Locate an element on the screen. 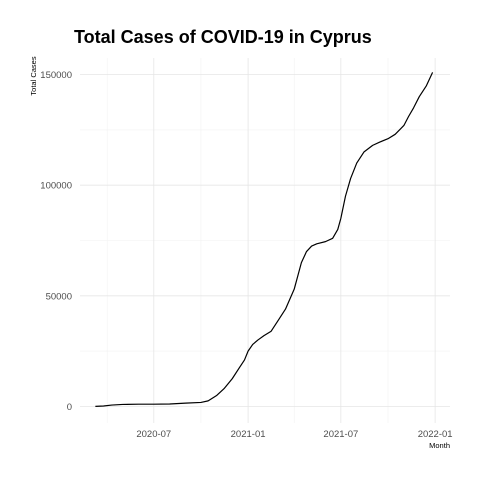 The width and height of the screenshot is (480, 480). y-tick-label: 150000 is located at coordinates (56, 75).